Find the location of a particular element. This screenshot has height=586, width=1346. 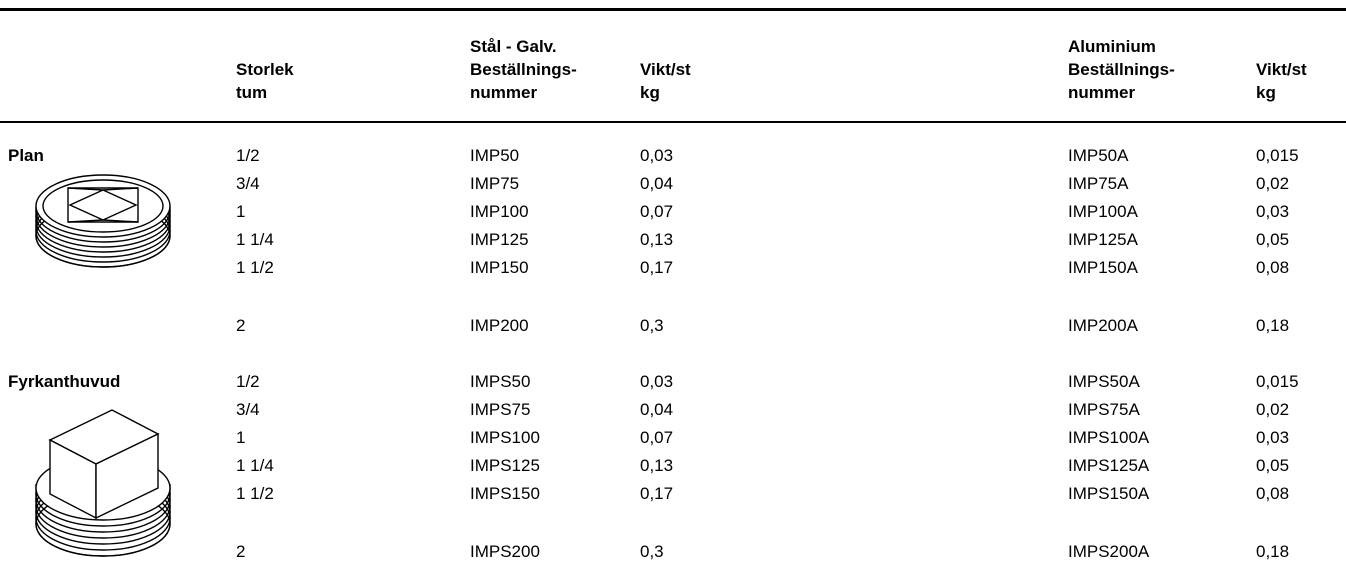

header-alu-line3: nummer is located at coordinates (1102, 92).